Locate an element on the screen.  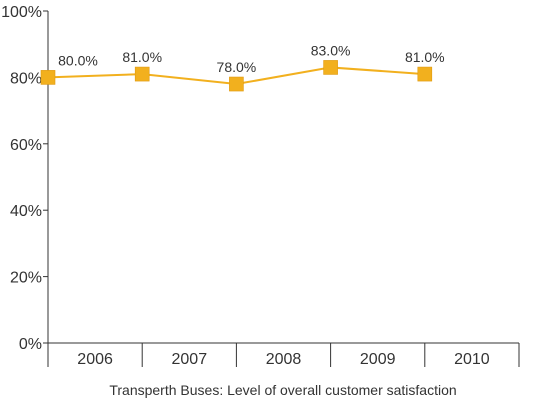
series-satisfaction: 80.0% 81.0% 78.0% 83.0% 81.0% is located at coordinates (242, 67).